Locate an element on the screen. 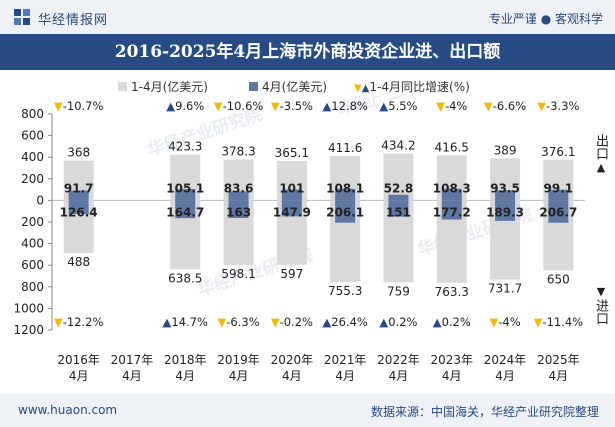 The width and height of the screenshot is (615, 427). data-label-export-monthly: 99.1 is located at coordinates (559, 188).